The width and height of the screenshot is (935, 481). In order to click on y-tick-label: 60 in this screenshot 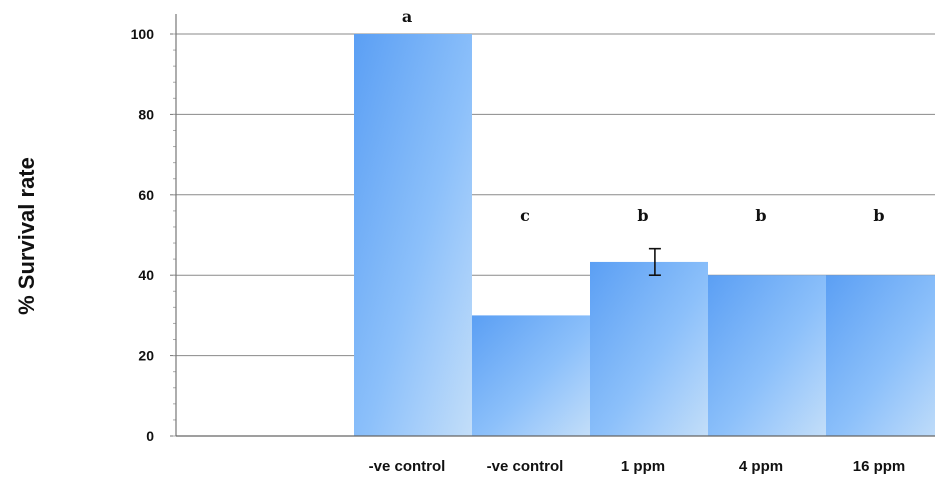, I will do `click(146, 195)`.